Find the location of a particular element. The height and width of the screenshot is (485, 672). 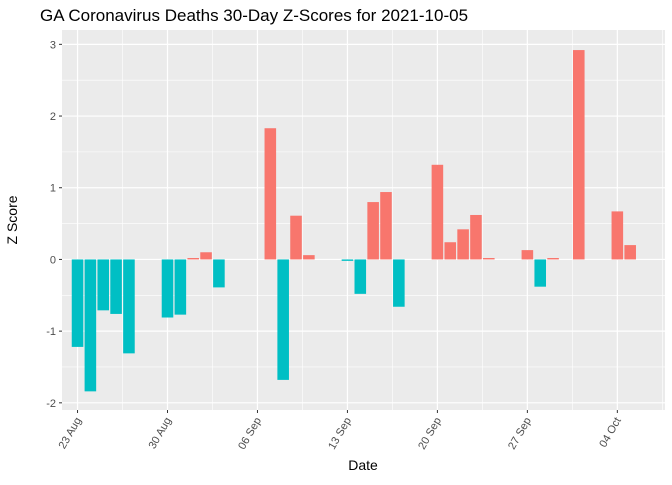

x-tick-label: 30 Aug is located at coordinates (161, 434).